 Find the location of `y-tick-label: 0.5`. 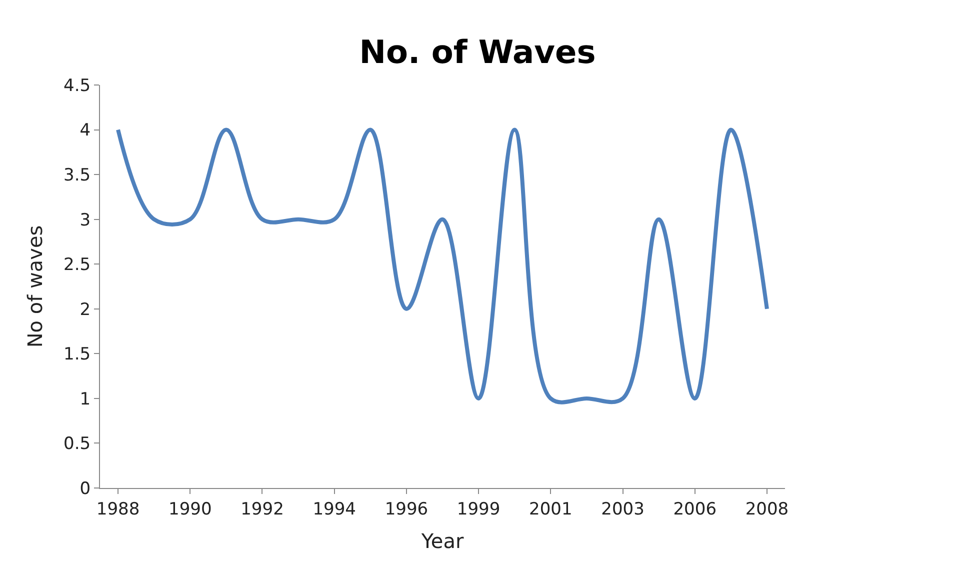

y-tick-label: 0.5 is located at coordinates (77, 444).